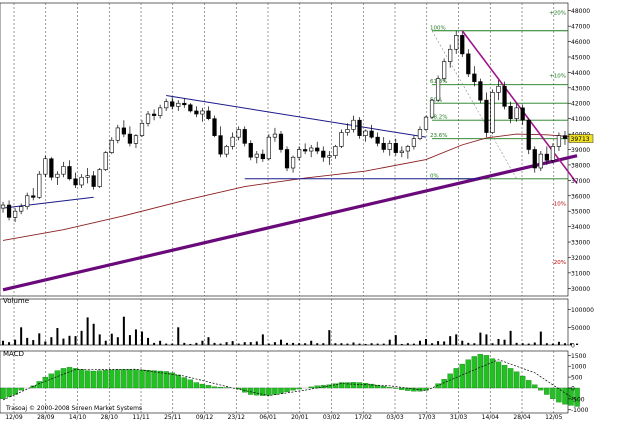  What do you see at coordinates (580, 27) in the screenshot?
I see `price-tick-label: 47000` at bounding box center [580, 27].